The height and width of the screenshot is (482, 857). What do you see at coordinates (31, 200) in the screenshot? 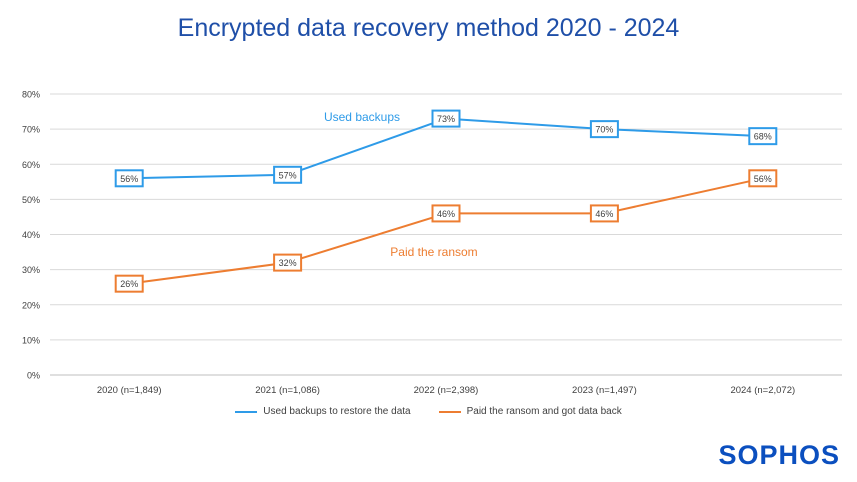
I see `y-tick-label: 50%` at bounding box center [31, 200].